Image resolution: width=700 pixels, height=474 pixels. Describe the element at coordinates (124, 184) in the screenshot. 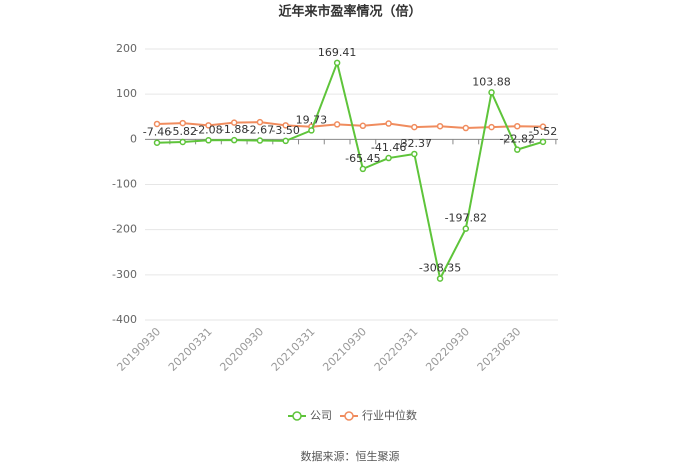

I see `y-tick-label: -100` at that location.